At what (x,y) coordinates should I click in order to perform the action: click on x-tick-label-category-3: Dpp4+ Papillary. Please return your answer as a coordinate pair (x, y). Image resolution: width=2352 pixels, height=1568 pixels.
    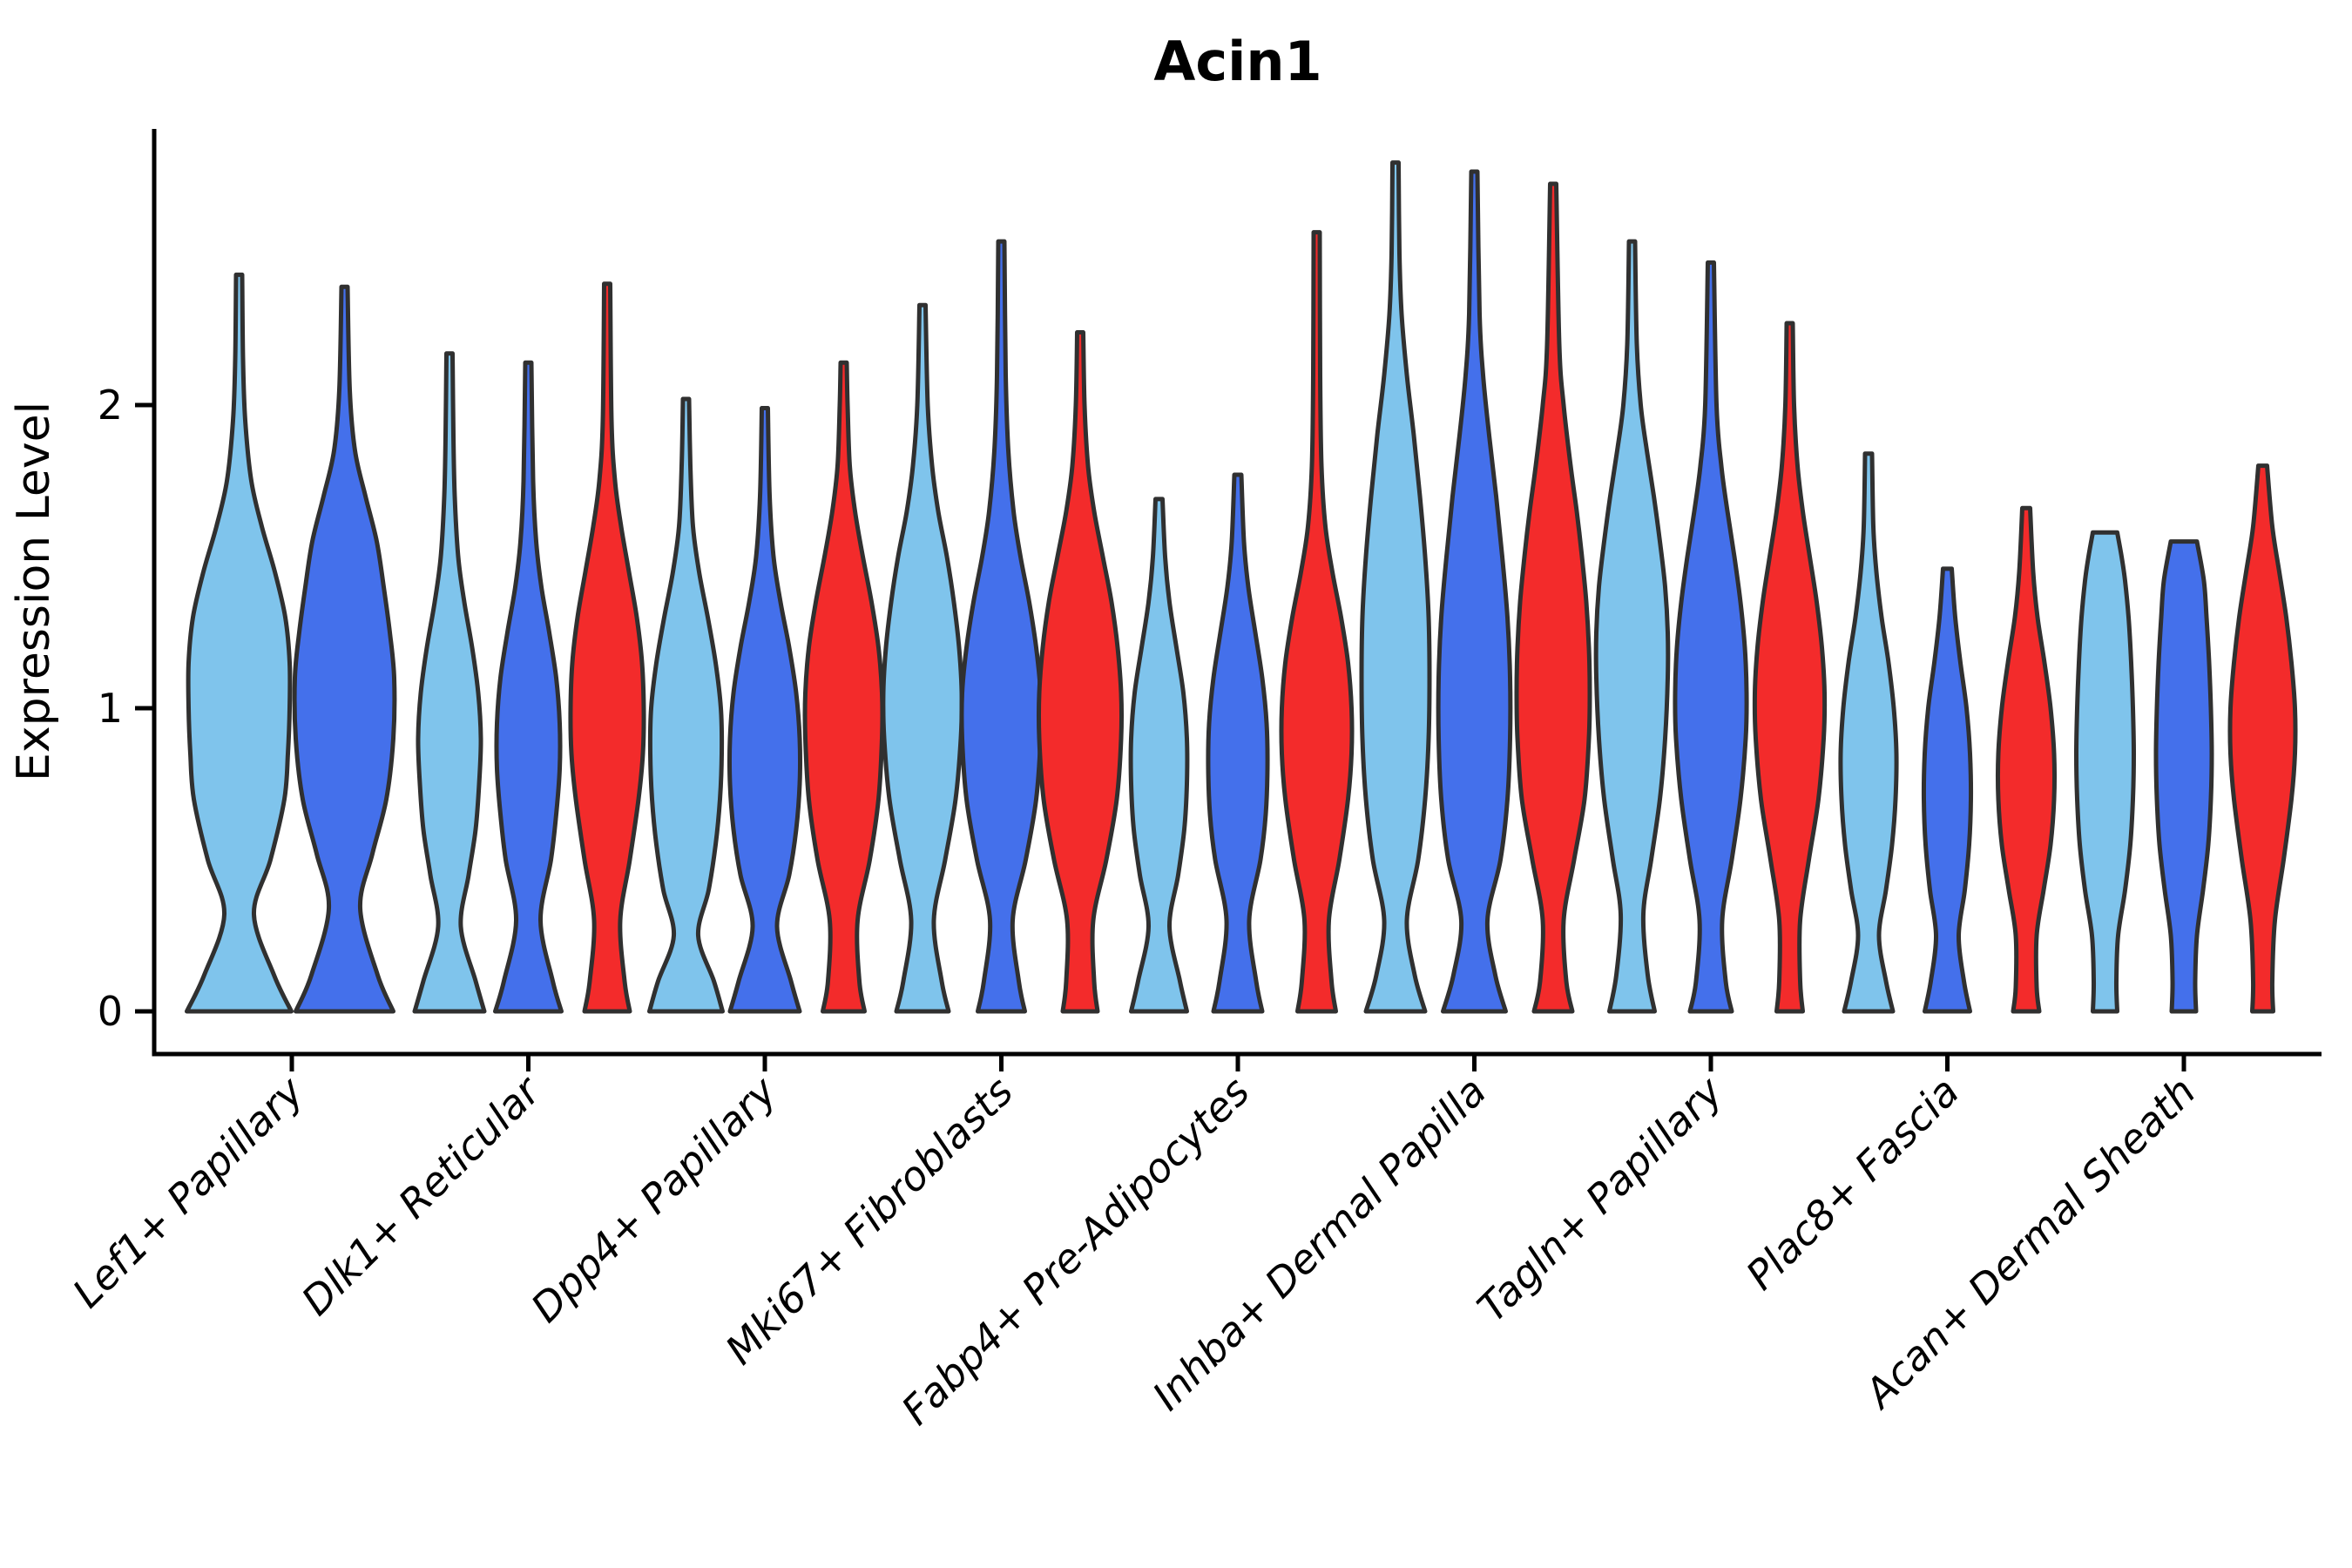
    Looking at the image, I should click on (654, 1199).